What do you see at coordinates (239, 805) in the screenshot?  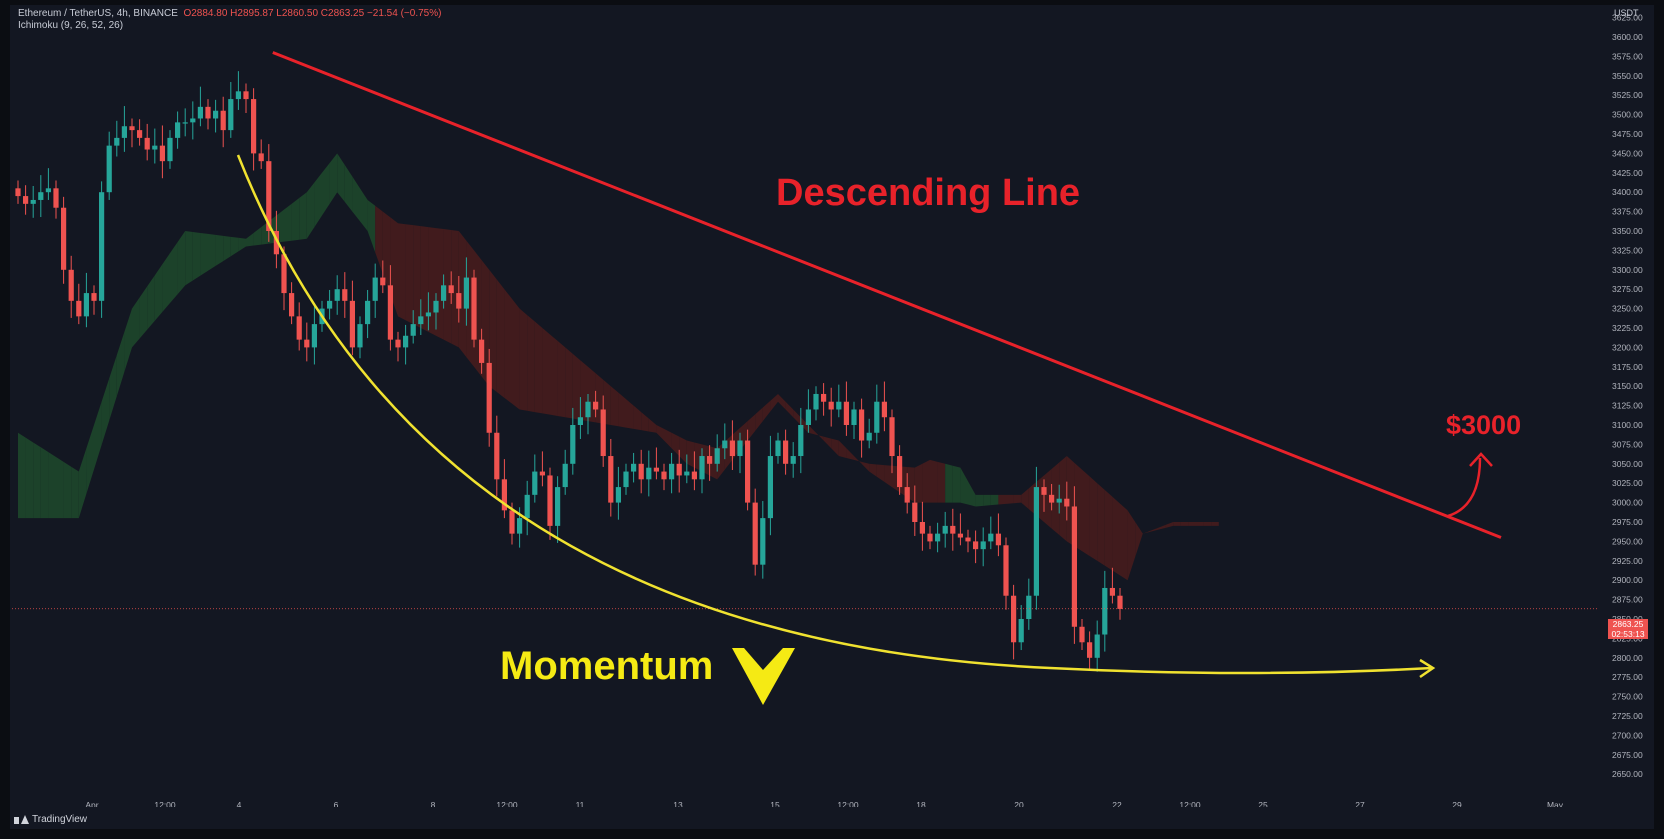 I see `time-tick-label: 4` at bounding box center [239, 805].